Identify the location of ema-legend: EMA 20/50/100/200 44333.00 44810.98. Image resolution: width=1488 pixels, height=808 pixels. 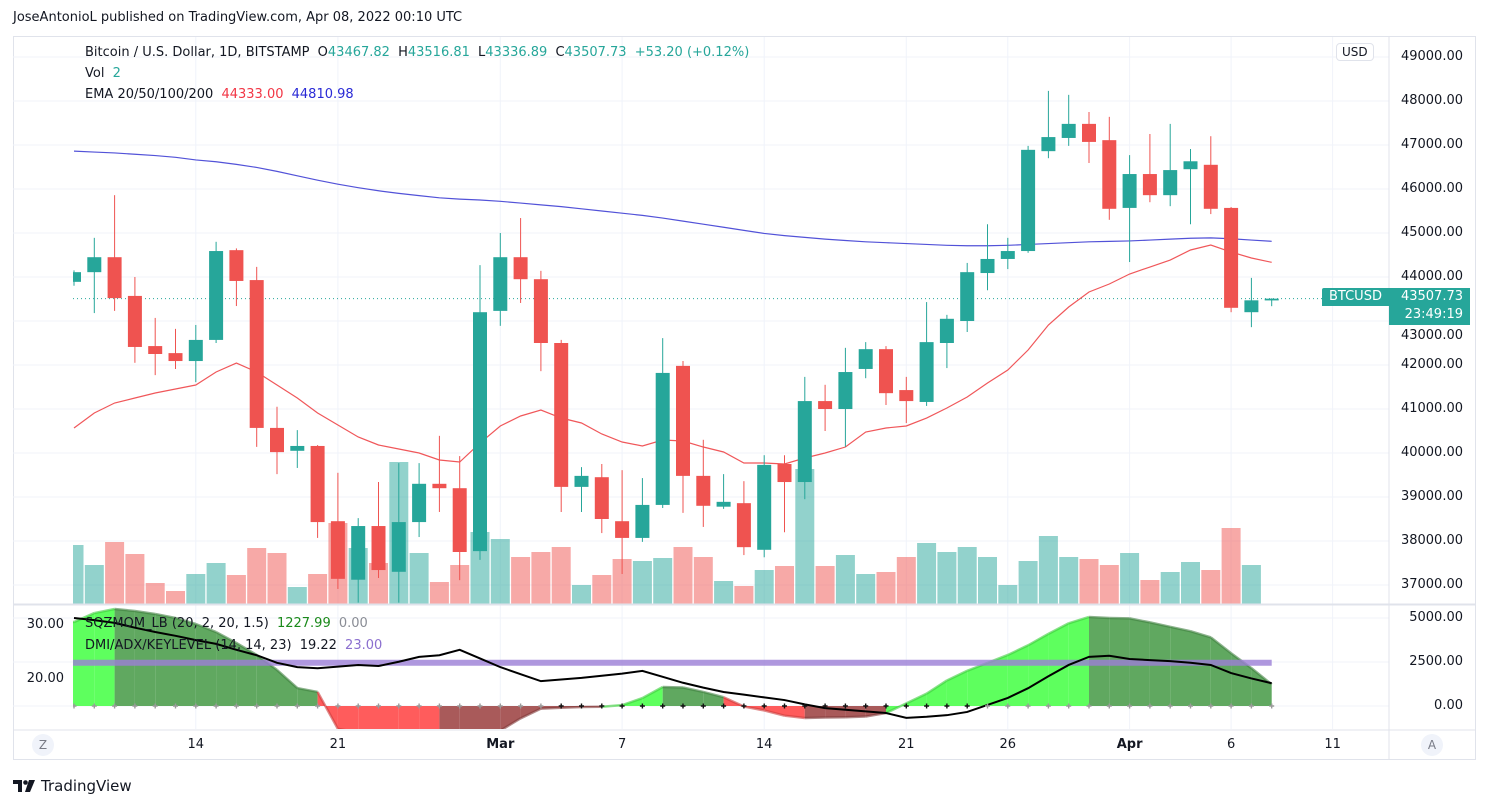
(221, 94).